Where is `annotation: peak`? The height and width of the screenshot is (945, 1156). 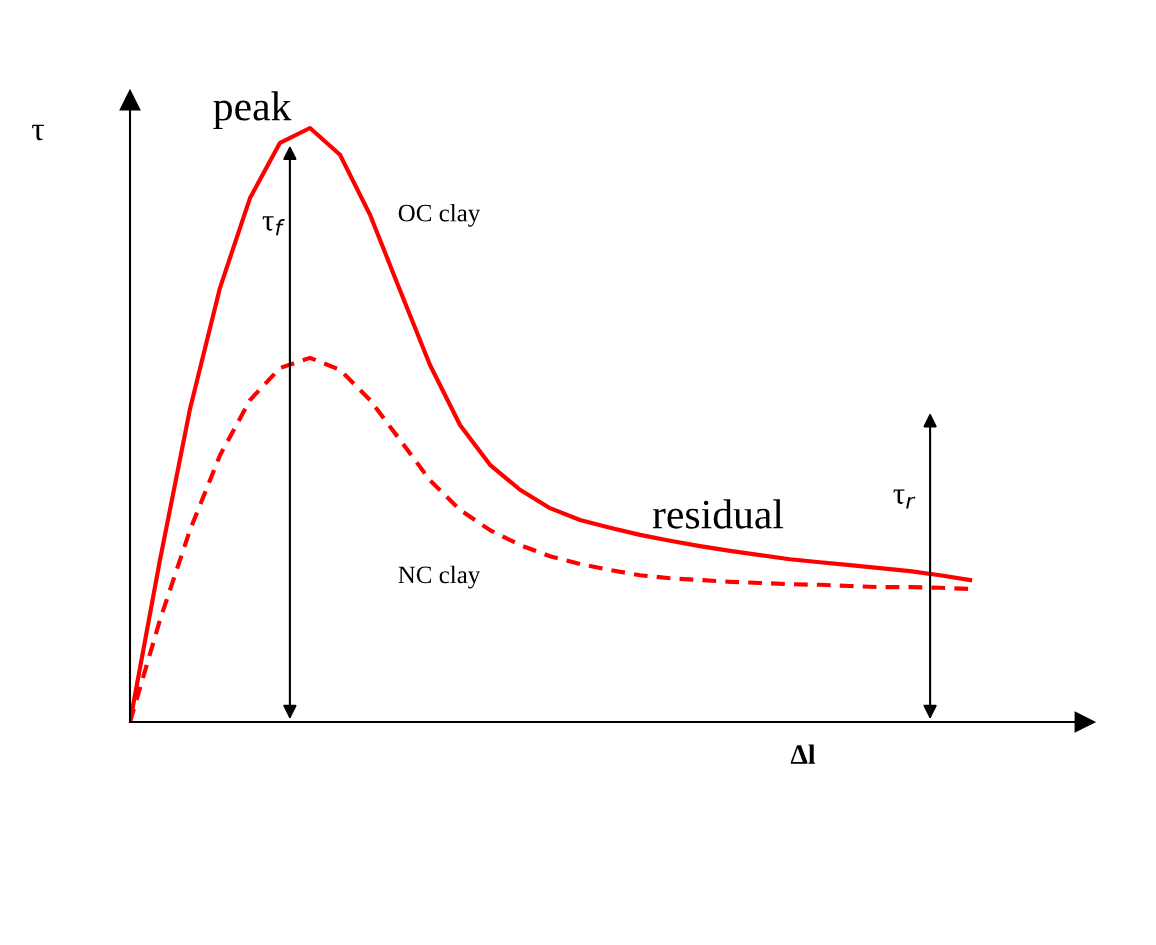 annotation: peak is located at coordinates (252, 110).